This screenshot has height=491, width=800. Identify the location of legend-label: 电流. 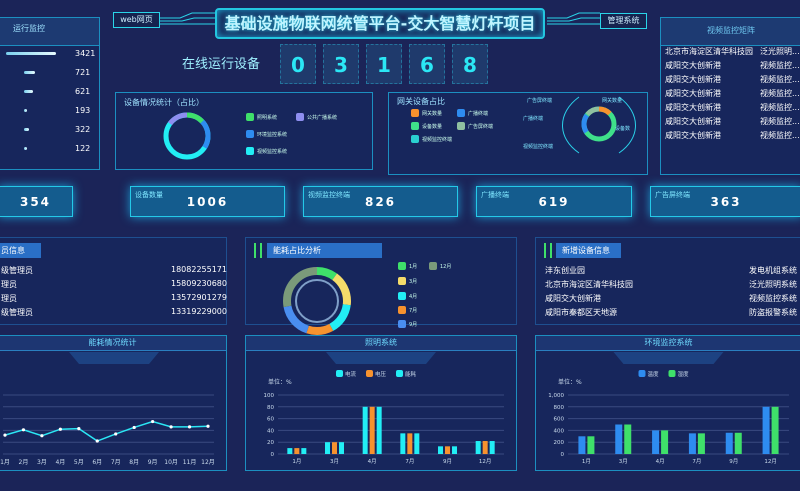
(351, 374).